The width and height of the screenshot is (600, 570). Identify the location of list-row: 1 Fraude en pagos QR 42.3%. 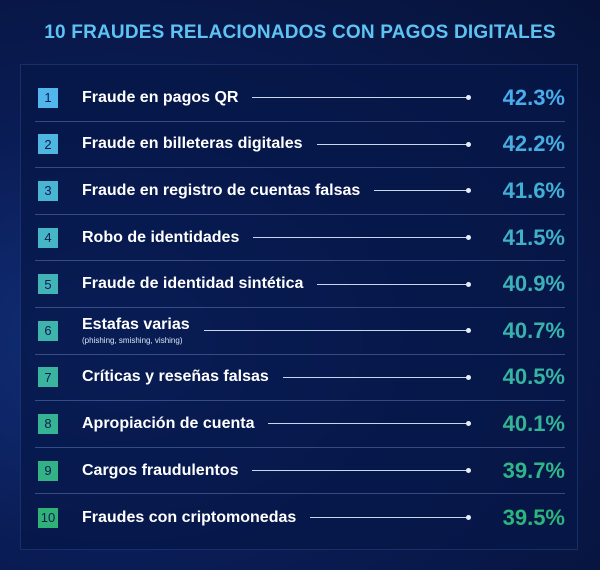
(300, 98).